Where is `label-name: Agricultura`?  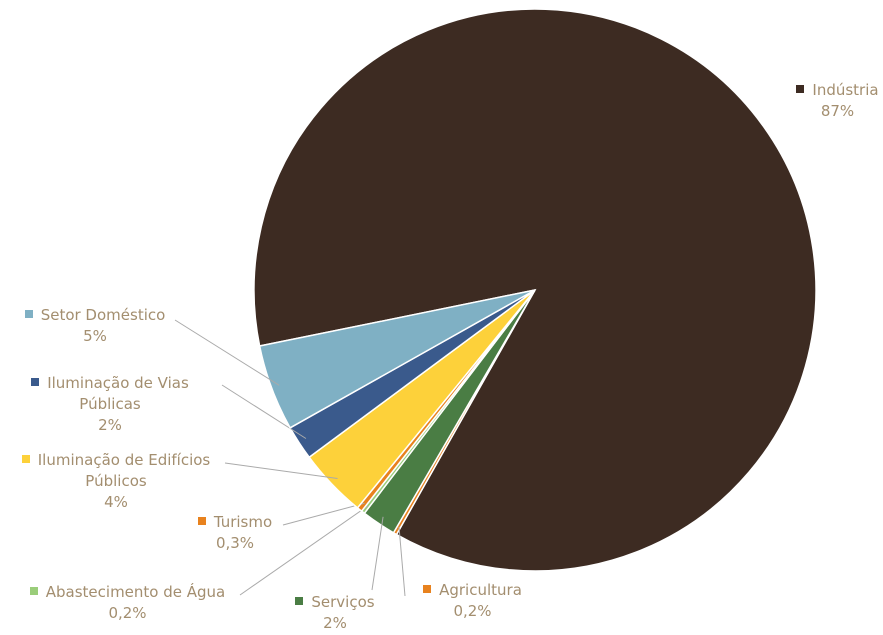
label-name: Agricultura is located at coordinates (472, 590).